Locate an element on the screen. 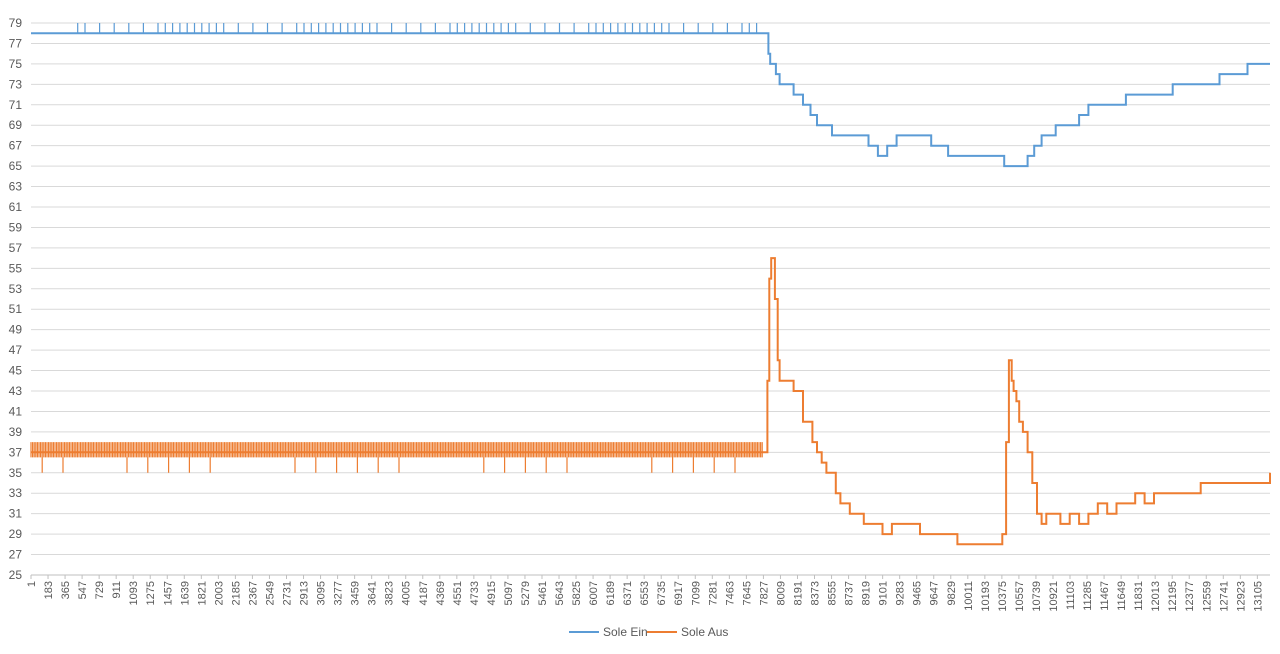 Image resolution: width=1280 pixels, height=654 pixels. x-tick-label: 10557 is located at coordinates (1020, 596).